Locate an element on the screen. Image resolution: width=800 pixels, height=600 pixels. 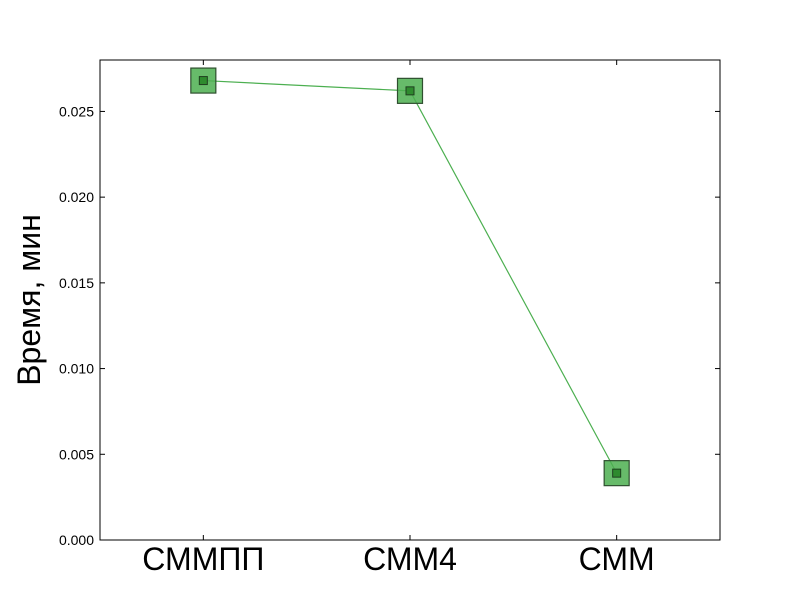
x-tick-label: СММ is located at coordinates (617, 559).